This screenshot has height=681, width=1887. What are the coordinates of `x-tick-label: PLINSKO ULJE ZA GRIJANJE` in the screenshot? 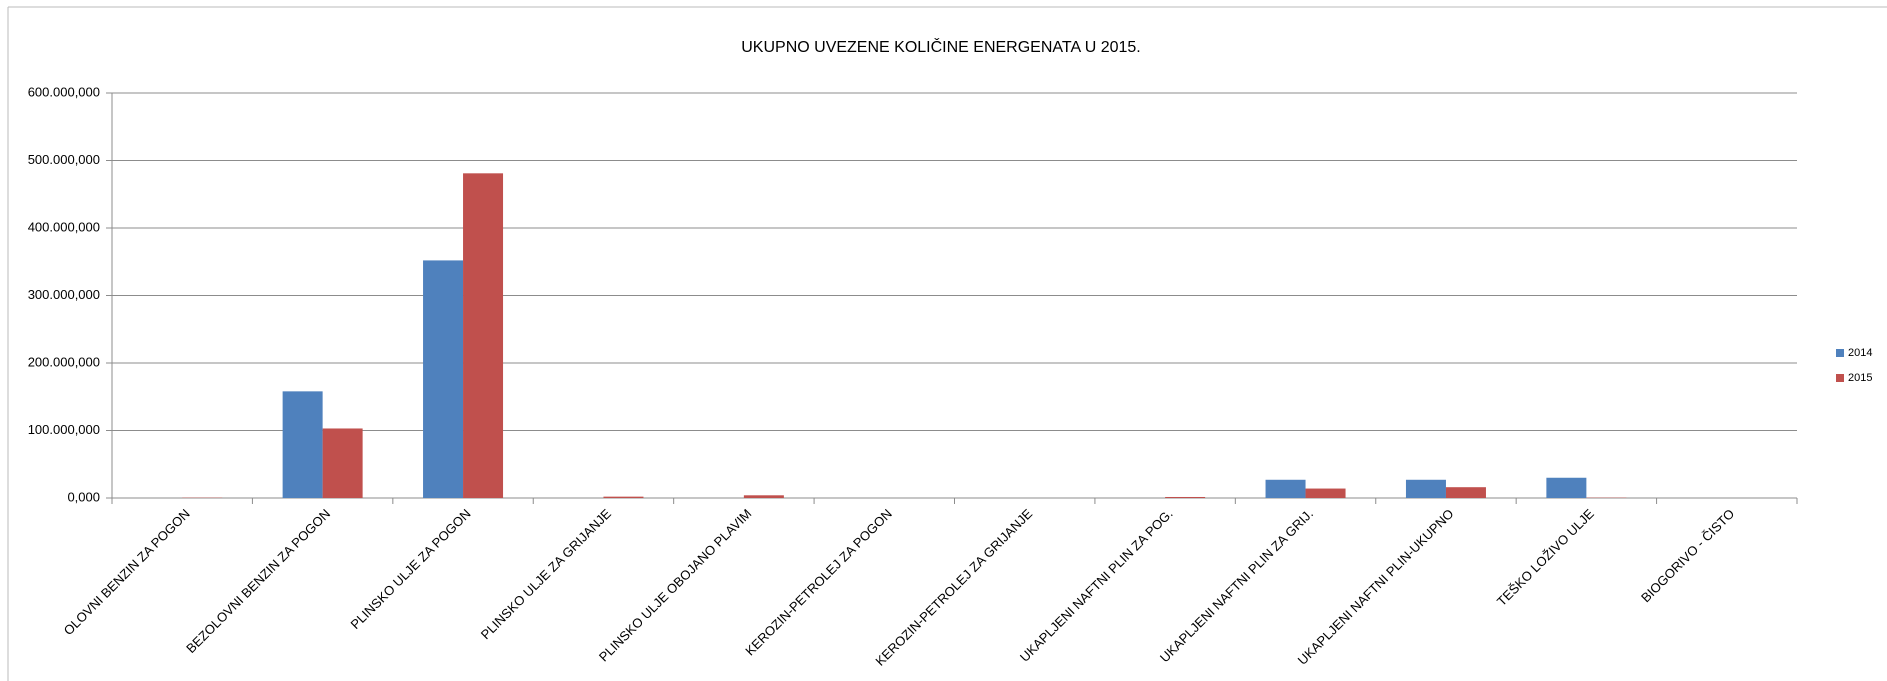 It's located at (546, 574).